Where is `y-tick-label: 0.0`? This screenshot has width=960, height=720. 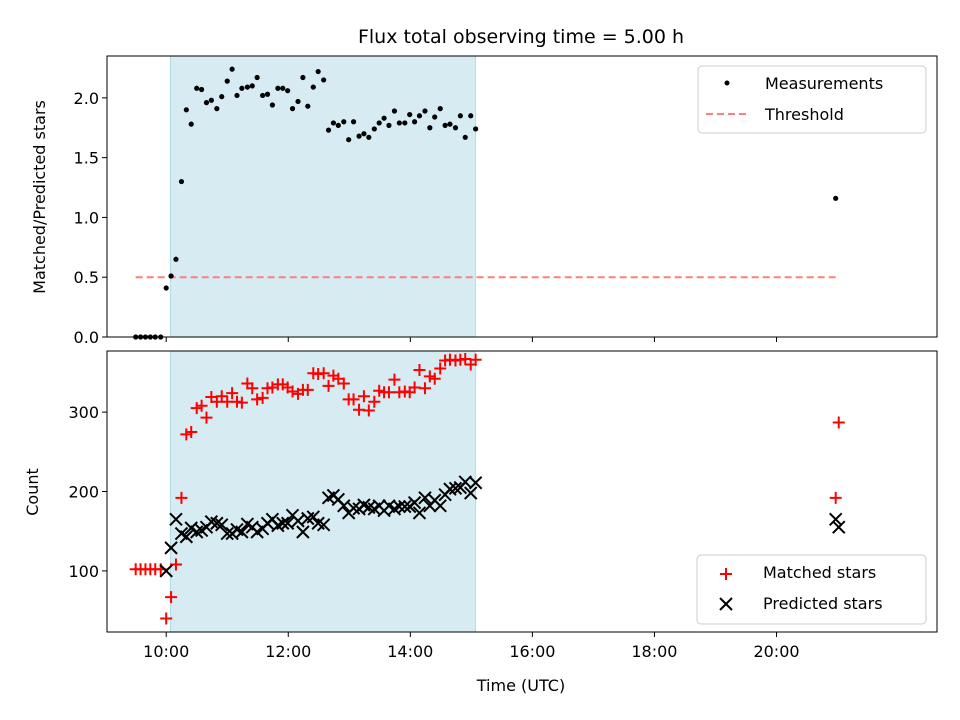 y-tick-label: 0.0 is located at coordinates (86, 337).